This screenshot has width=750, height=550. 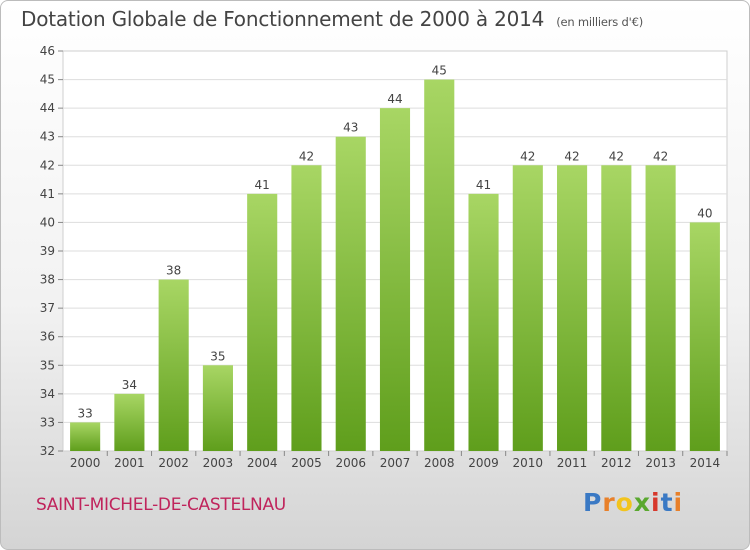 I want to click on y-tick-label: 36, so click(x=47, y=337).